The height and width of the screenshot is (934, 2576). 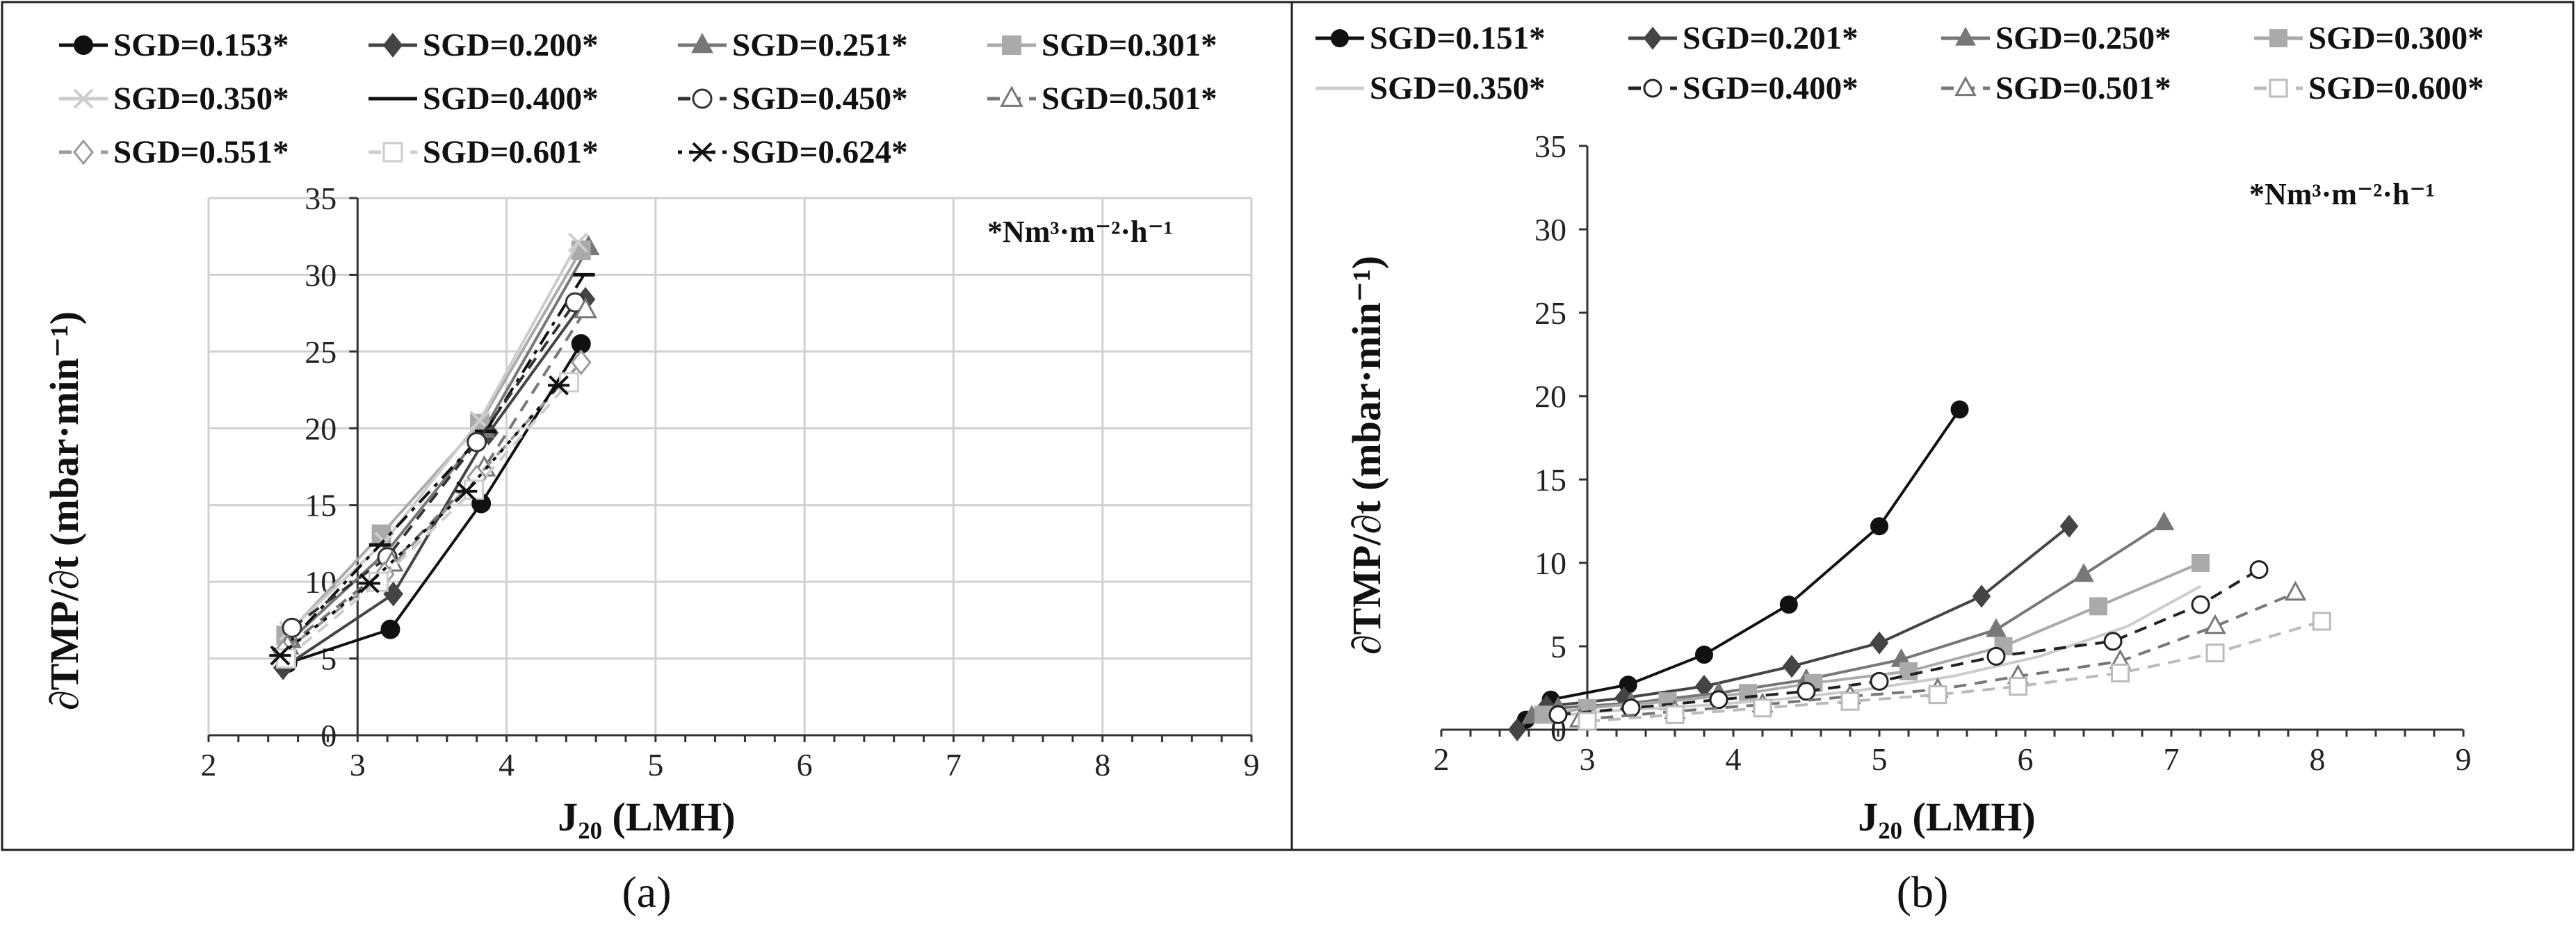 I want to click on panel-b-y-tick-label-5: 25, so click(x=1550, y=313).